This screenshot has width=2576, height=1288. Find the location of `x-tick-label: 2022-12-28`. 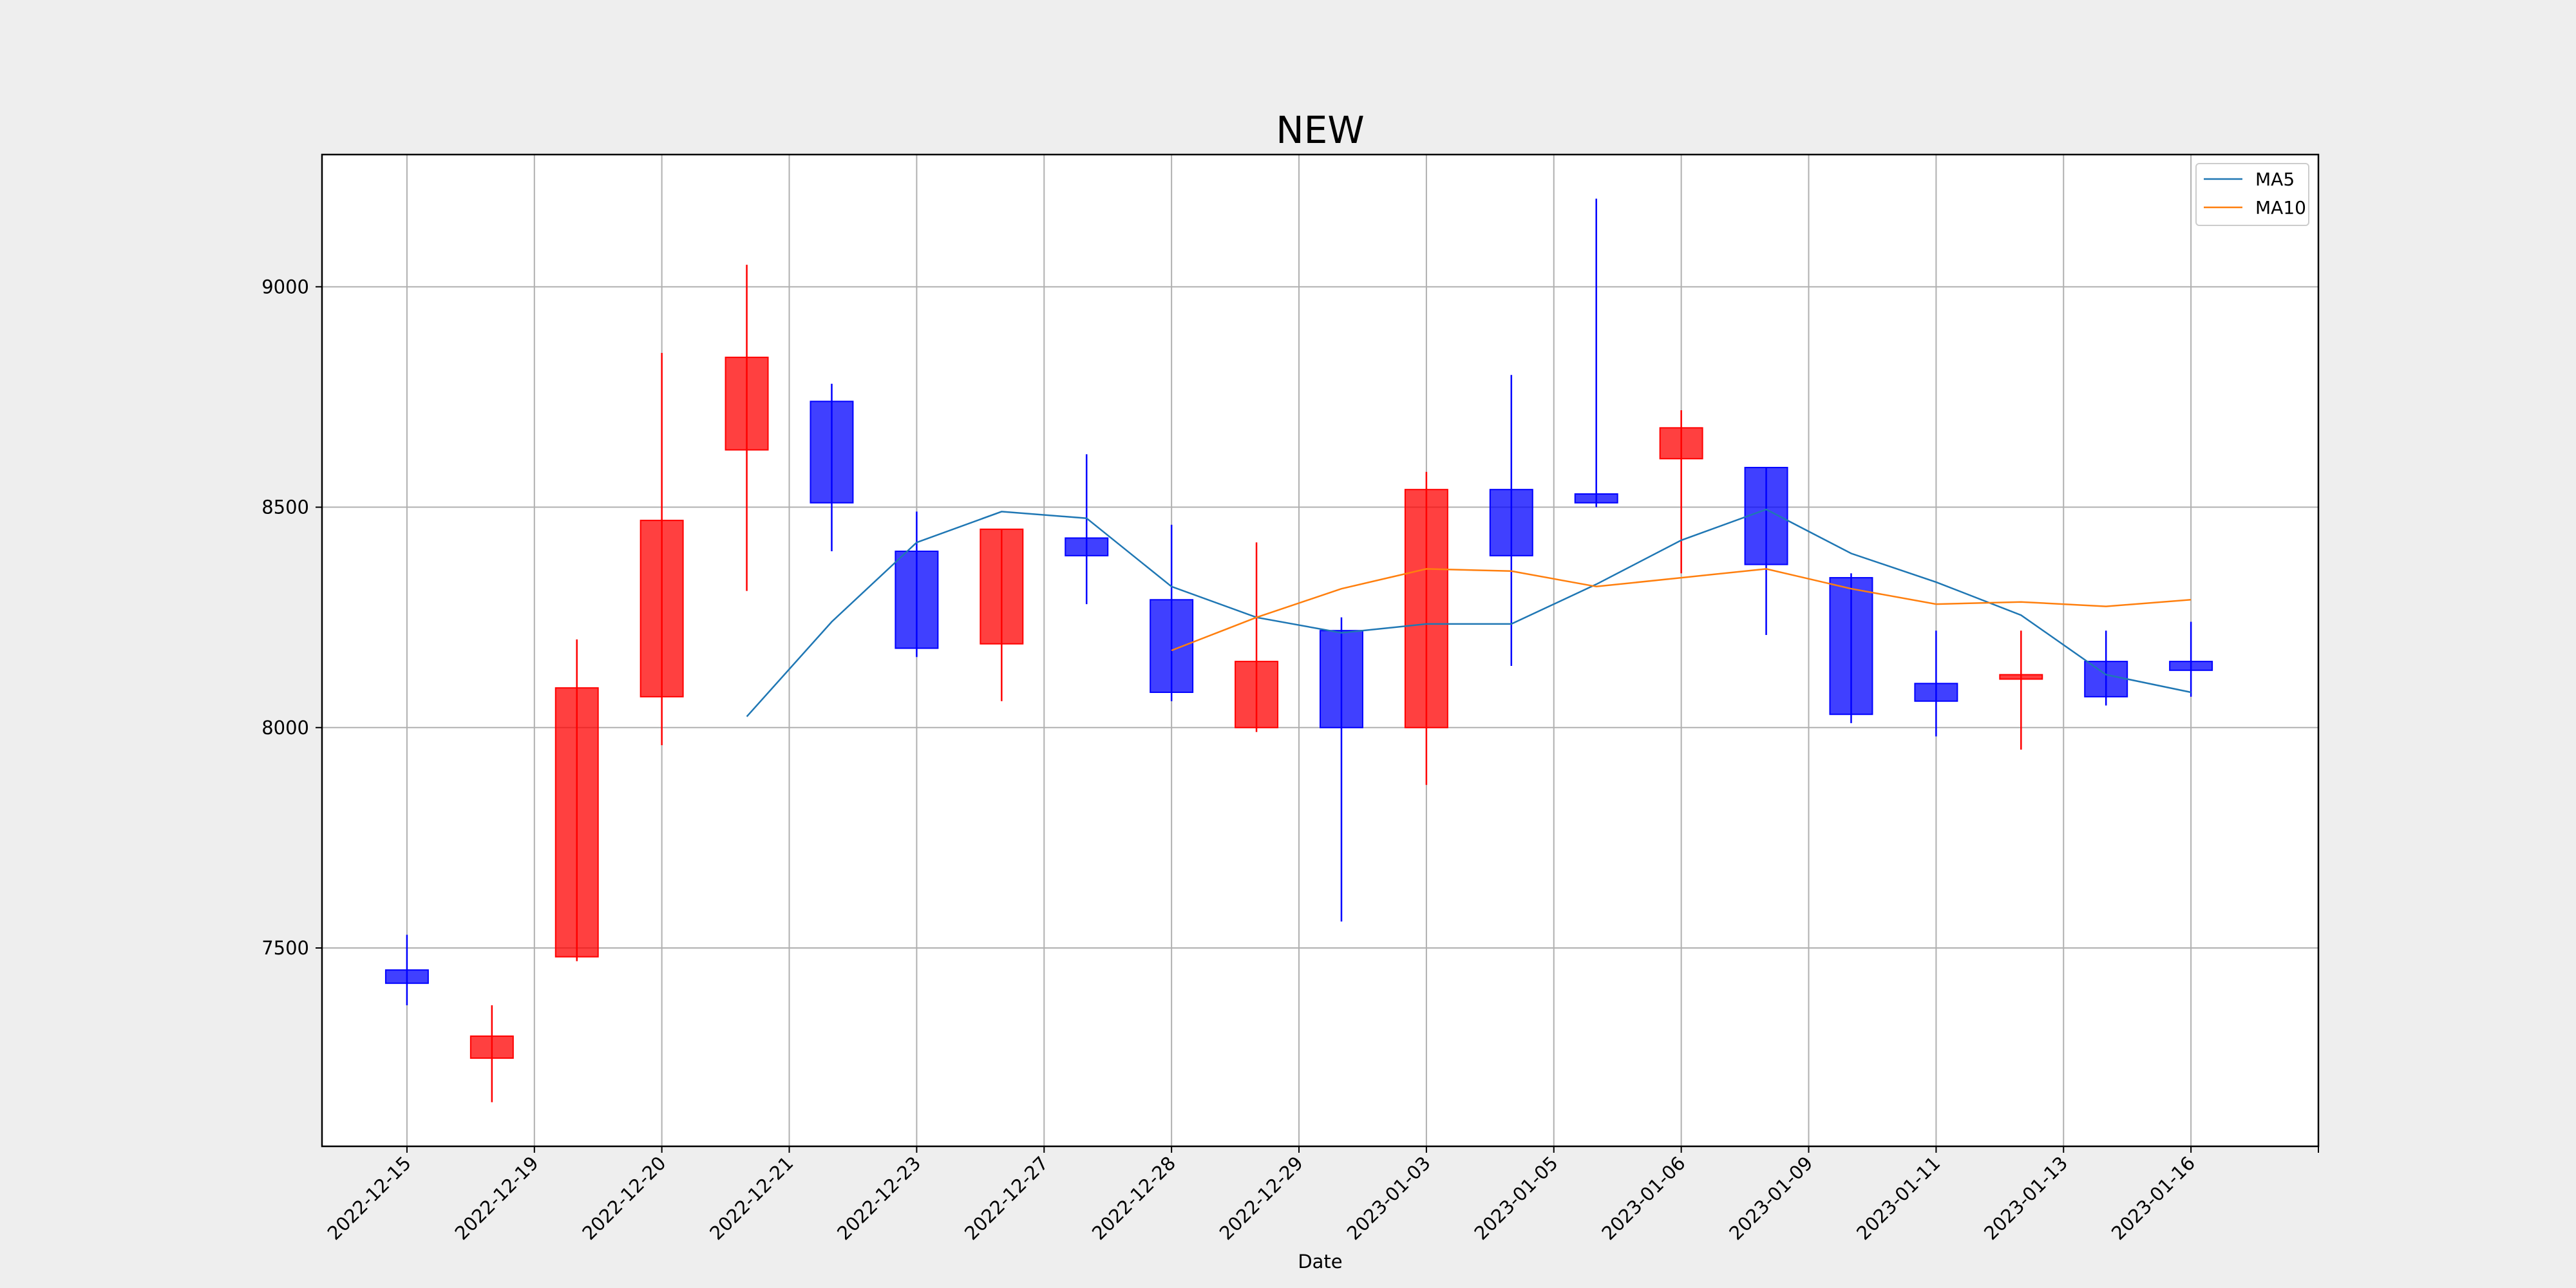

x-tick-label: 2022-12-28 is located at coordinates (1134, 1198).